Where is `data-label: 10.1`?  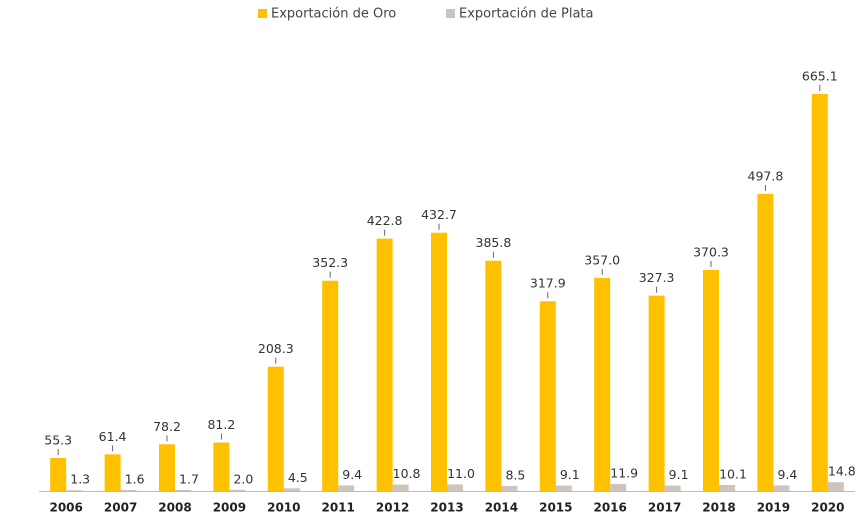 data-label: 10.1 is located at coordinates (733, 473).